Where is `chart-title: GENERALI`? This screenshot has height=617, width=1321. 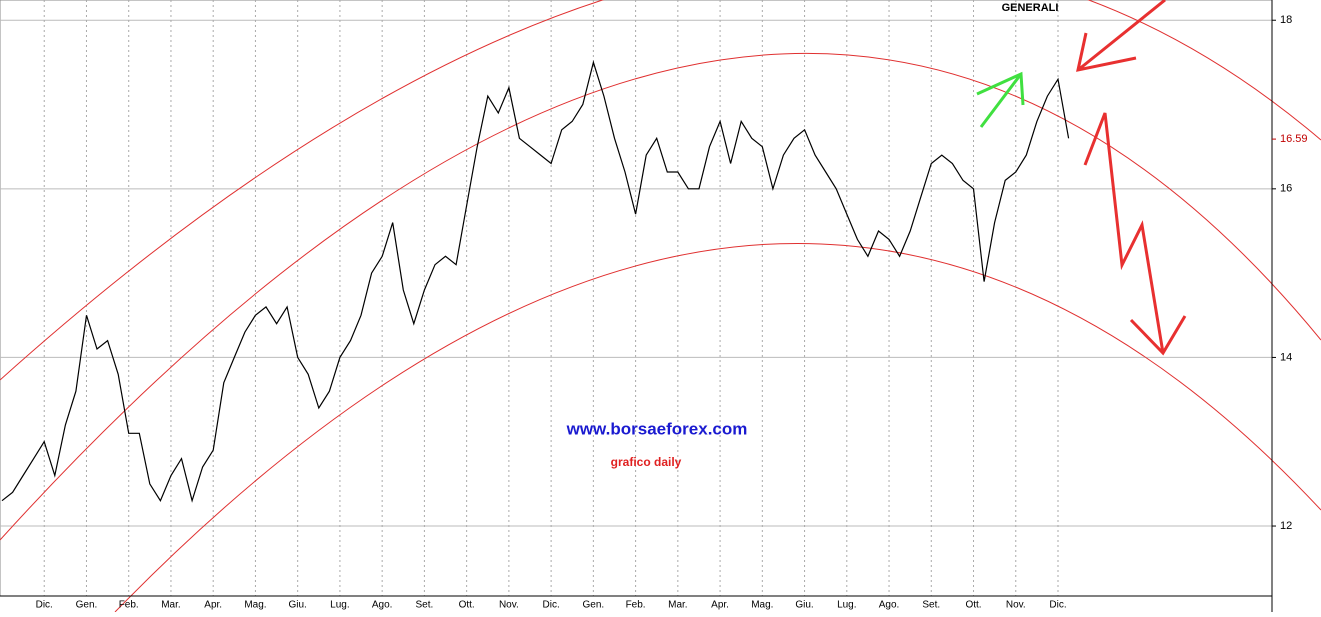 chart-title: GENERALI is located at coordinates (1030, 8).